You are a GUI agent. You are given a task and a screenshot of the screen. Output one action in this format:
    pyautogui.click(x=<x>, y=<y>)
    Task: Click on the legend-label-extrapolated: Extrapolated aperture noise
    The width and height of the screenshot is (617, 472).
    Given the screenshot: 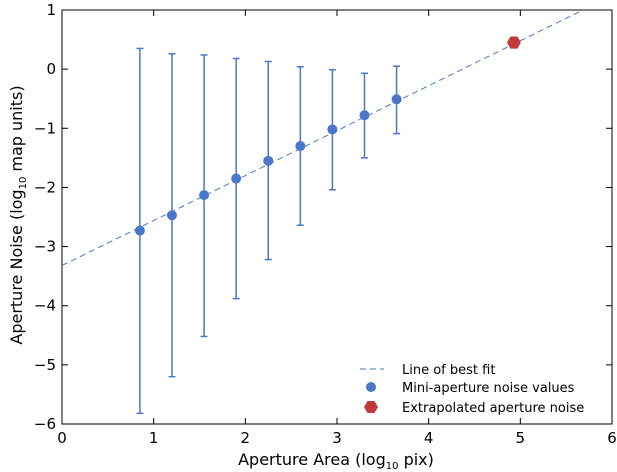 What is the action you would take?
    pyautogui.click(x=493, y=408)
    